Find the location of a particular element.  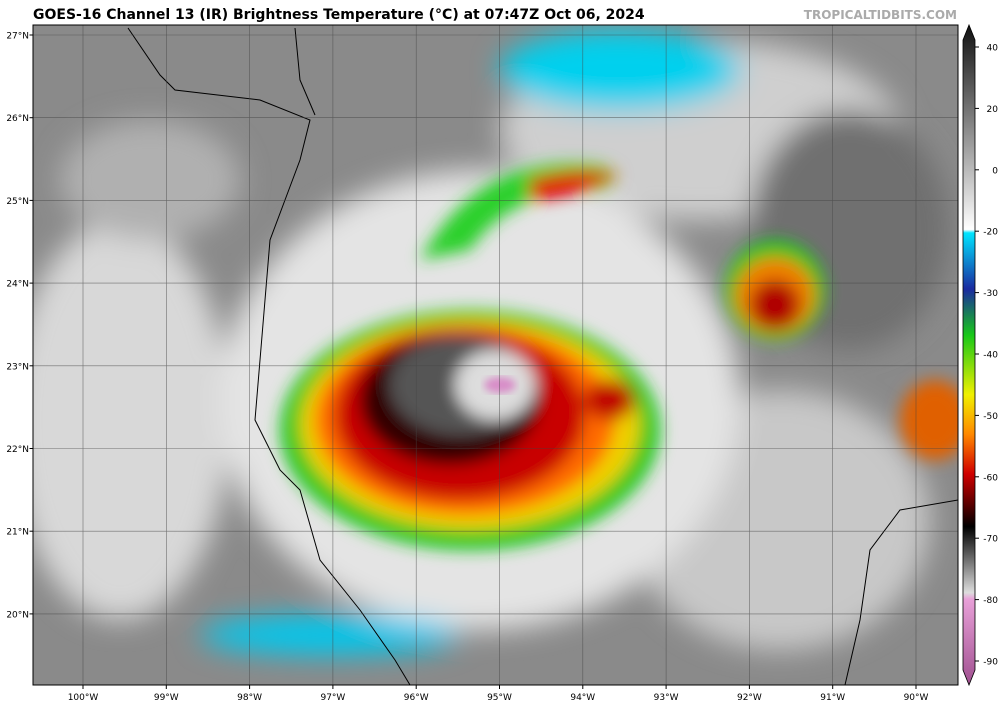

colorbar-label: -20 is located at coordinates (990, 233).